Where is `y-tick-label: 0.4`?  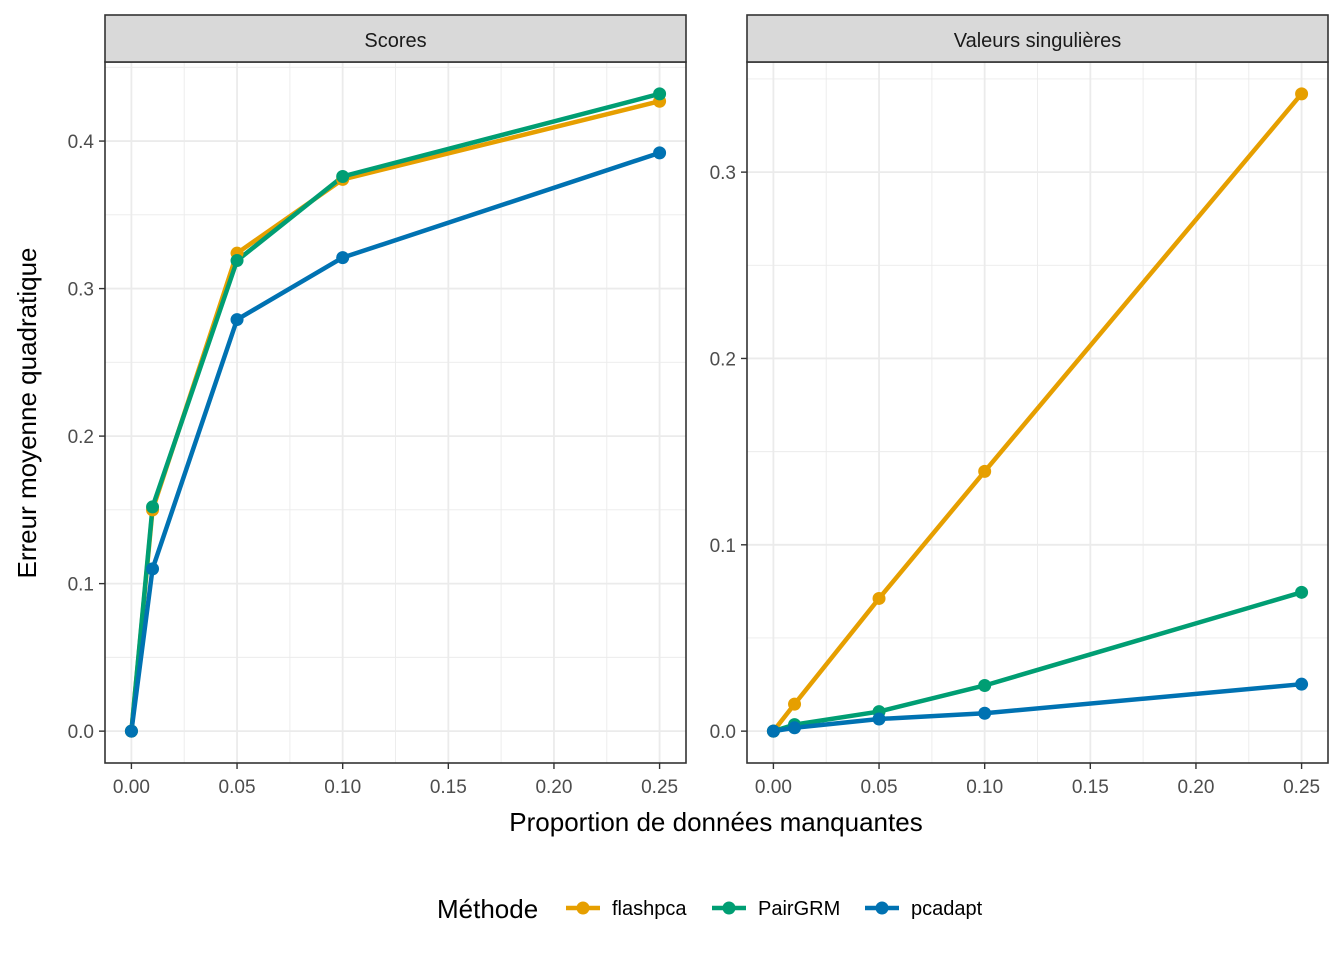 y-tick-label: 0.4 is located at coordinates (81, 142).